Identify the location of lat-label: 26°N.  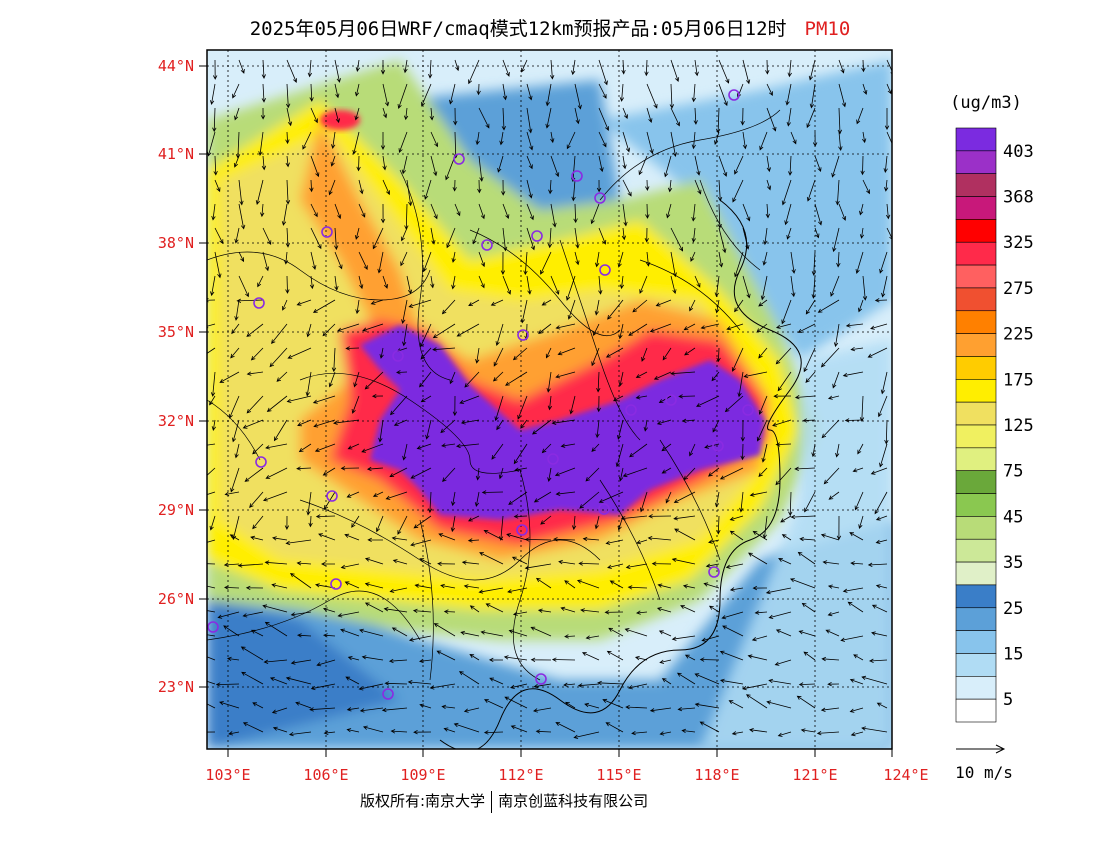
(176, 599).